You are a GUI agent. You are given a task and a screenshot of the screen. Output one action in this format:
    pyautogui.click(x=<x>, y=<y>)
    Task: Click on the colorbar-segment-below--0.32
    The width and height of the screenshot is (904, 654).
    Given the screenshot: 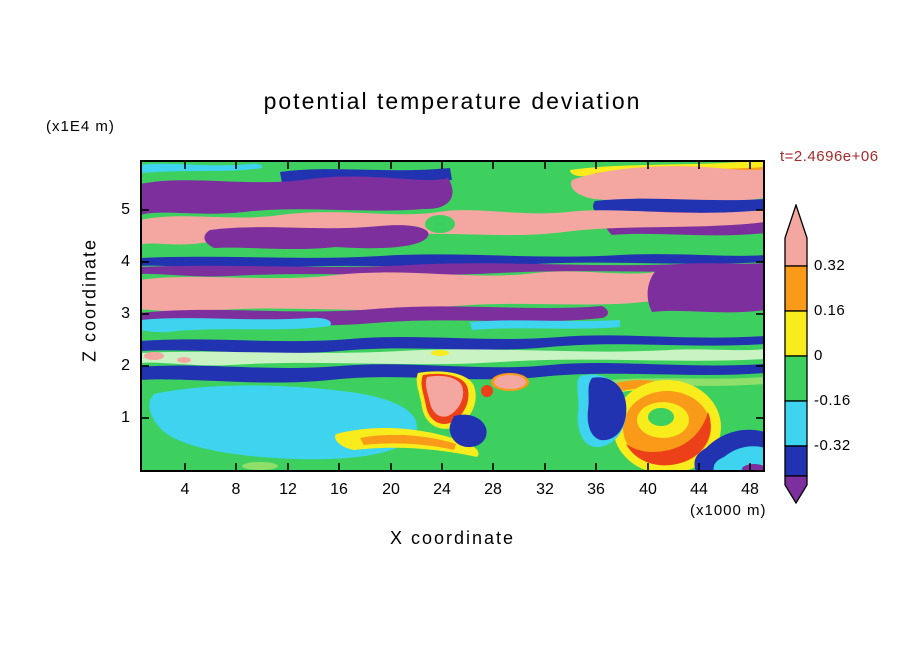 What is the action you would take?
    pyautogui.click(x=796, y=461)
    